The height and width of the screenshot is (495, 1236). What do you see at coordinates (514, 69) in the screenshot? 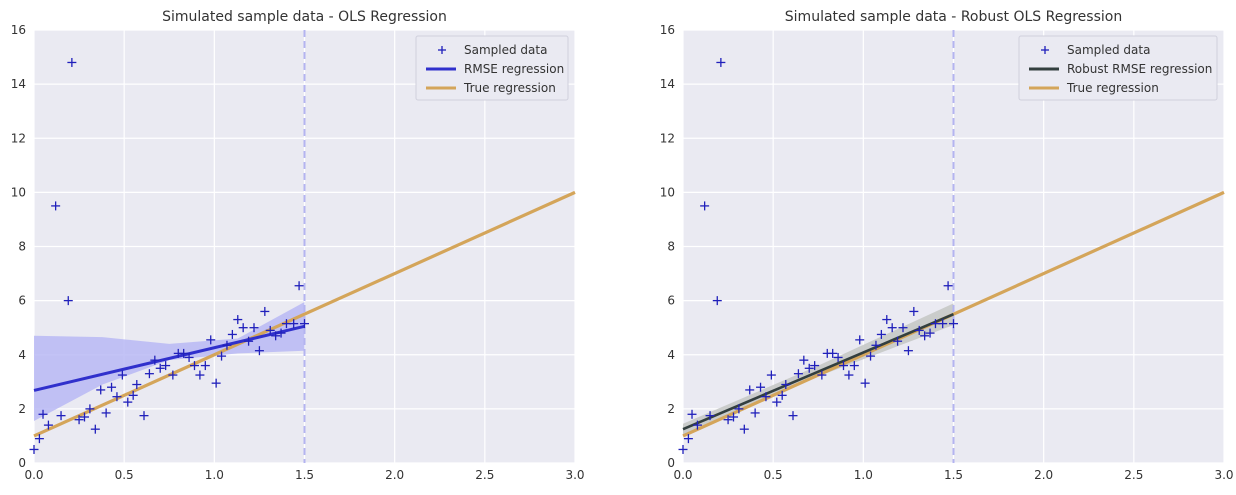
I see `legend-label: RMSE regression` at bounding box center [514, 69].